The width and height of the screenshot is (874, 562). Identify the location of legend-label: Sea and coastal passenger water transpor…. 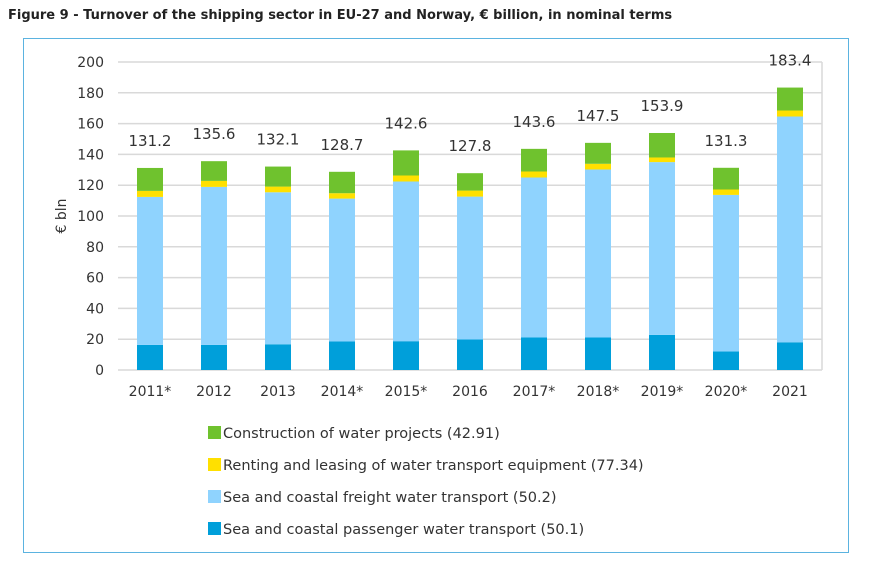
(403, 530).